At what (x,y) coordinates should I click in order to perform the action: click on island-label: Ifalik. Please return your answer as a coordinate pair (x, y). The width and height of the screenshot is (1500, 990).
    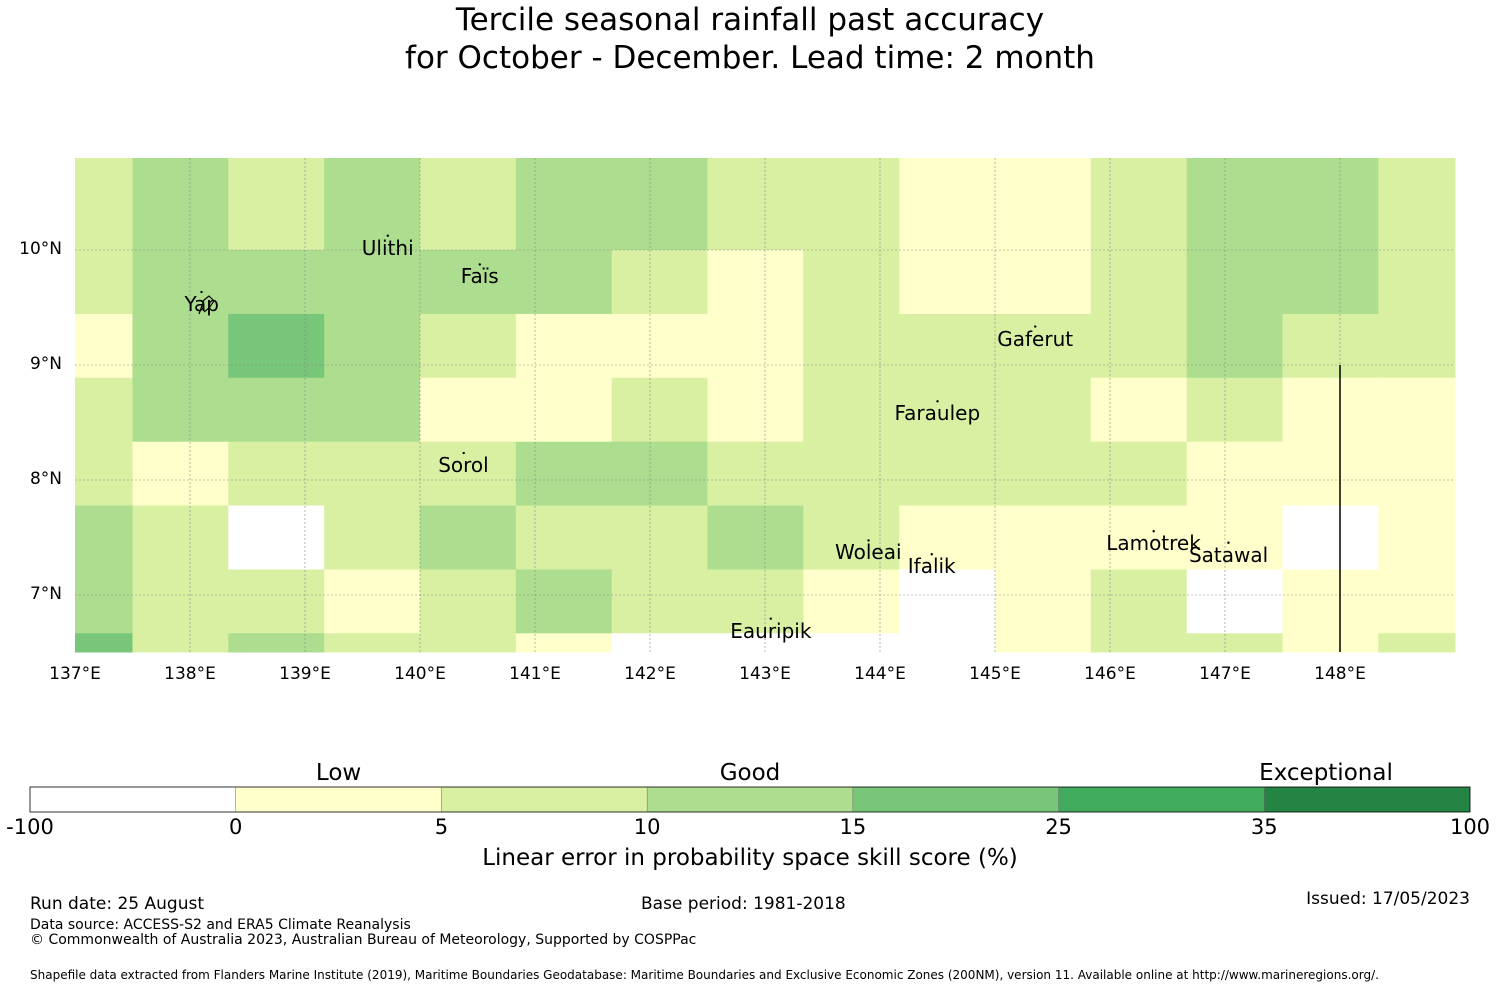
    Looking at the image, I should click on (931, 566).